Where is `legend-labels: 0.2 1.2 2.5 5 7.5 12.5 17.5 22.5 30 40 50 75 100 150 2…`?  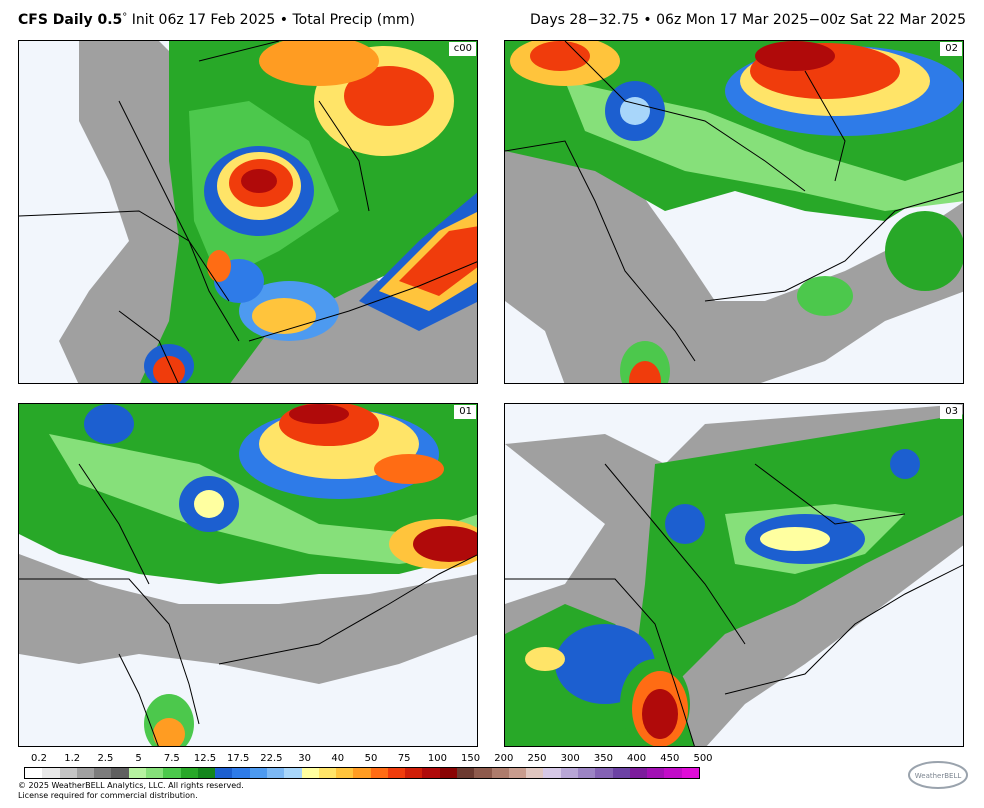 legend-labels: 0.2 1.2 2.5 5 7.5 12.5 17.5 22.5 30 40 50 75 100 150 2… is located at coordinates (365, 760).